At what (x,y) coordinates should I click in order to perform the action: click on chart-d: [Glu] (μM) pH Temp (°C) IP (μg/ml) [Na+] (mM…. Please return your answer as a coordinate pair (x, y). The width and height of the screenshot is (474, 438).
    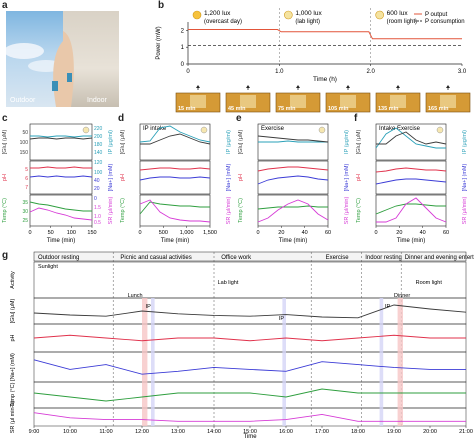
    Looking at the image, I should click on (176, 183).